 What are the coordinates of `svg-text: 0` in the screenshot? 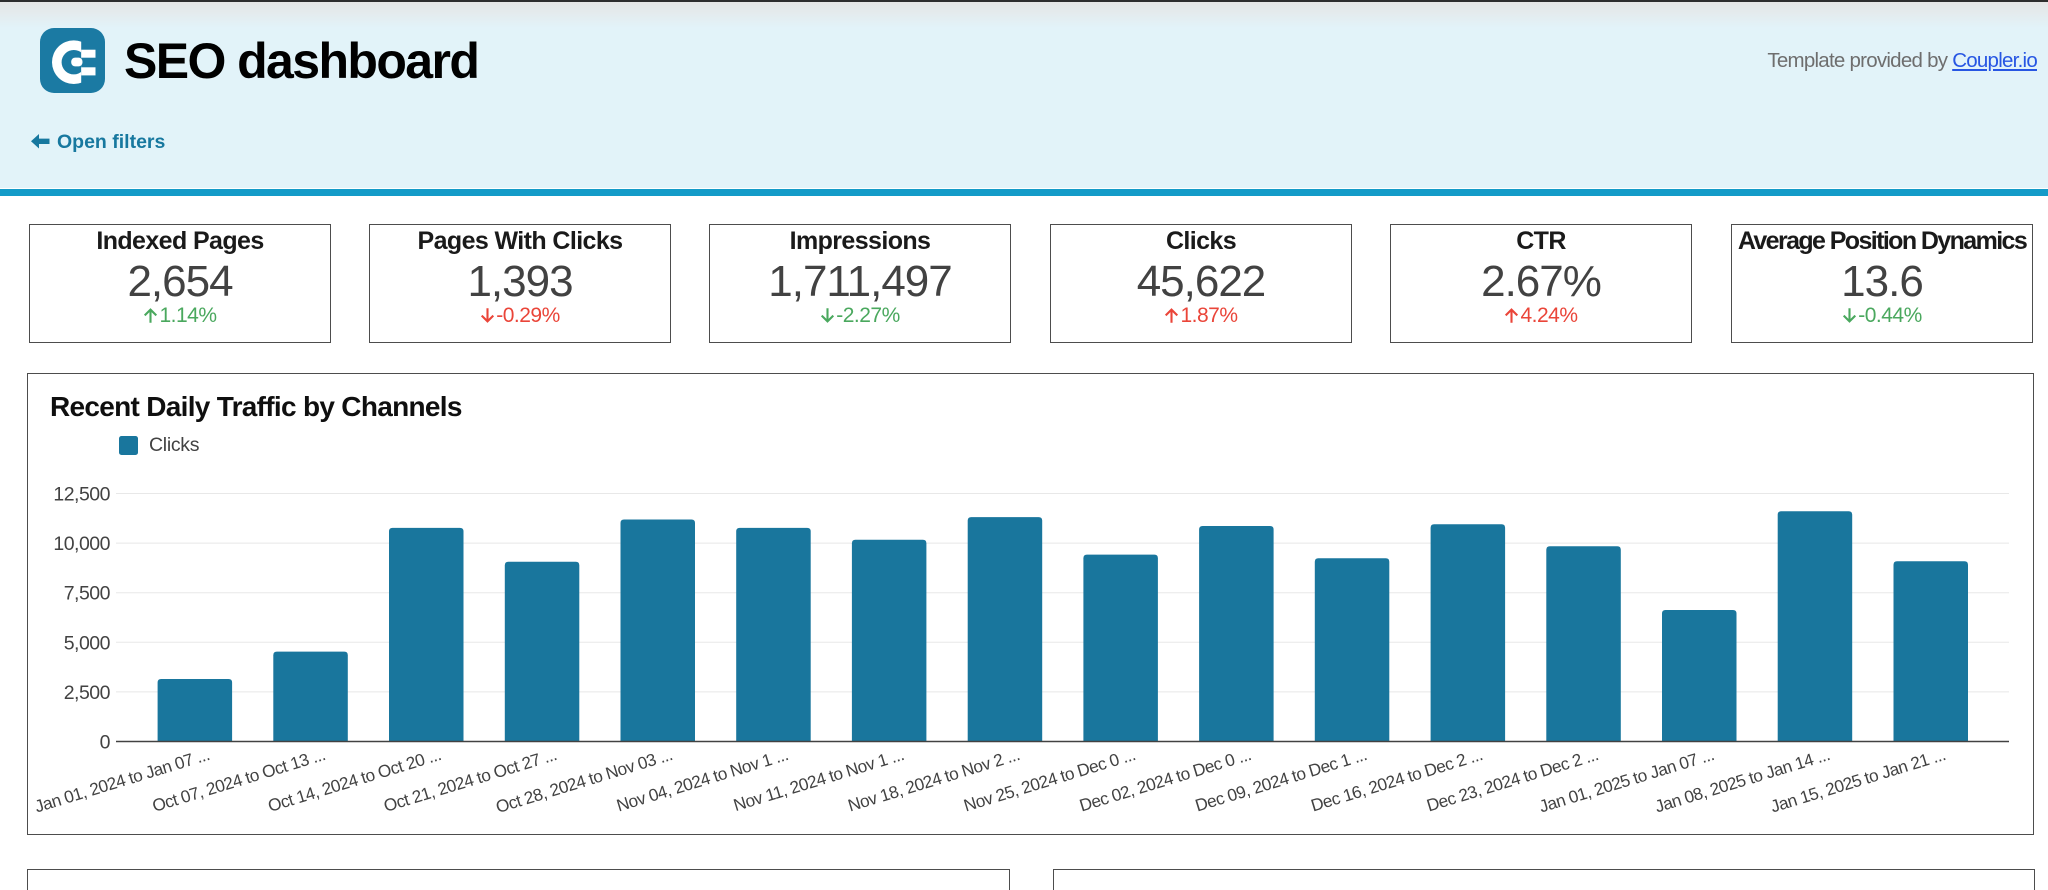 It's located at (105, 743).